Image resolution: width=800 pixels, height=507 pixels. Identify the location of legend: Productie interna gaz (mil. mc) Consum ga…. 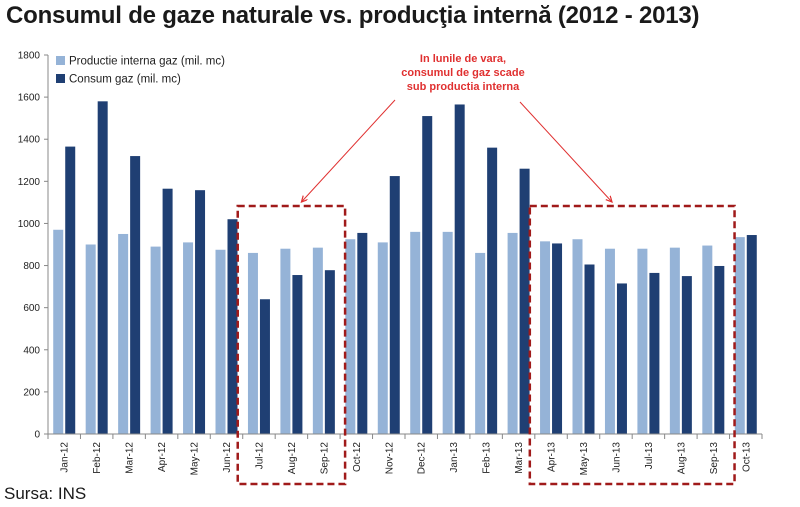
(140, 71).